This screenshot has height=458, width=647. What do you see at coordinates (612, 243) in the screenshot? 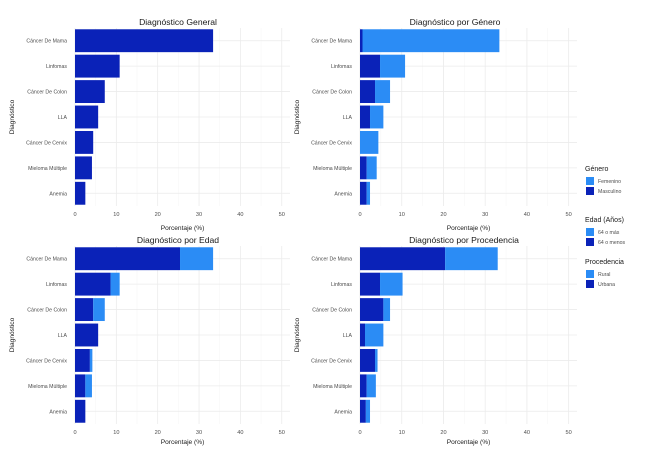
I see `legend-label: 64 o menos` at bounding box center [612, 243].